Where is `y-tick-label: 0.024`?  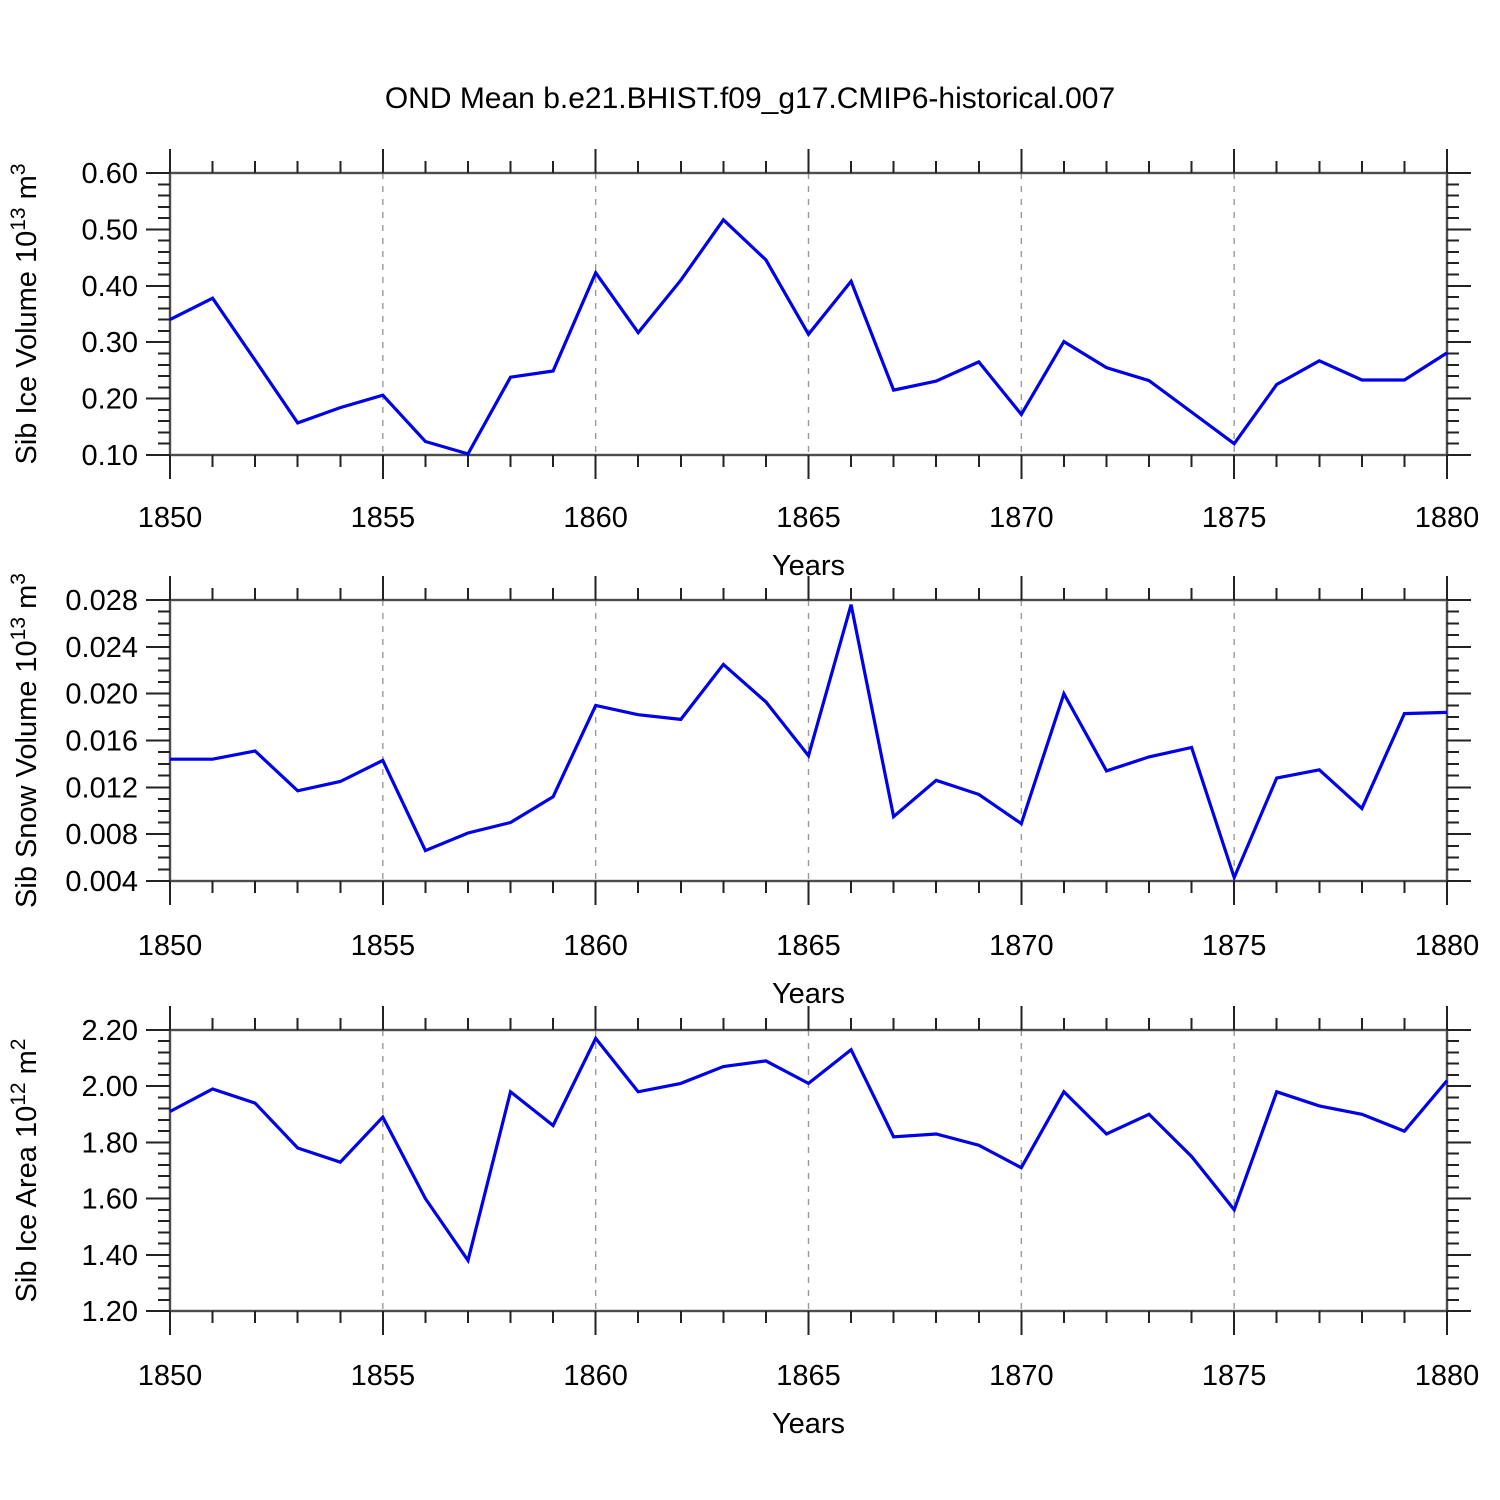 y-tick-label: 0.024 is located at coordinates (101, 648).